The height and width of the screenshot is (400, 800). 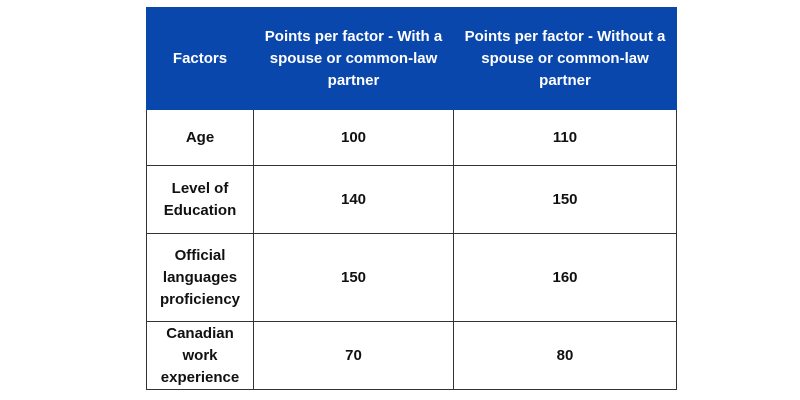 I want to click on factor-cell: Official languages proficiency, so click(x=200, y=277).